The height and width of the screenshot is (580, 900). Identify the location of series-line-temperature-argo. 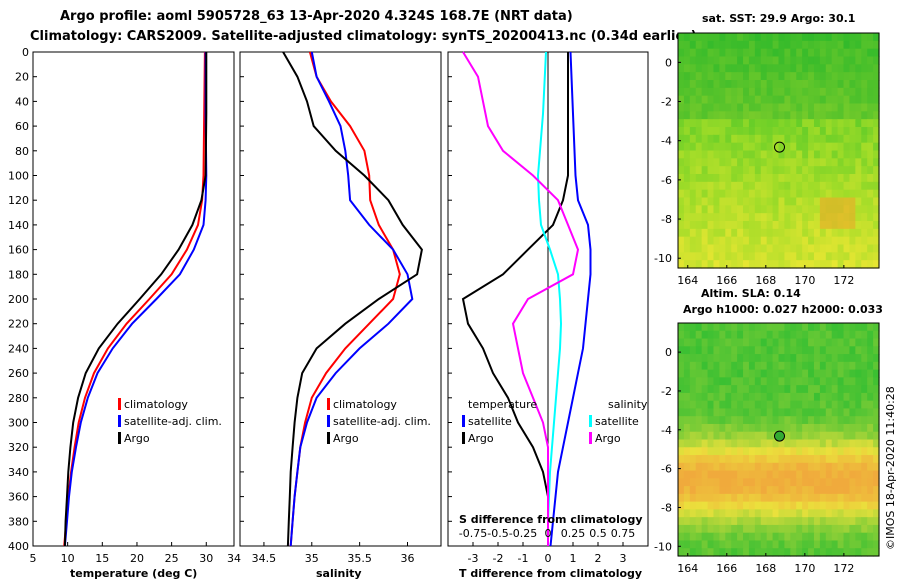
(515, 299).